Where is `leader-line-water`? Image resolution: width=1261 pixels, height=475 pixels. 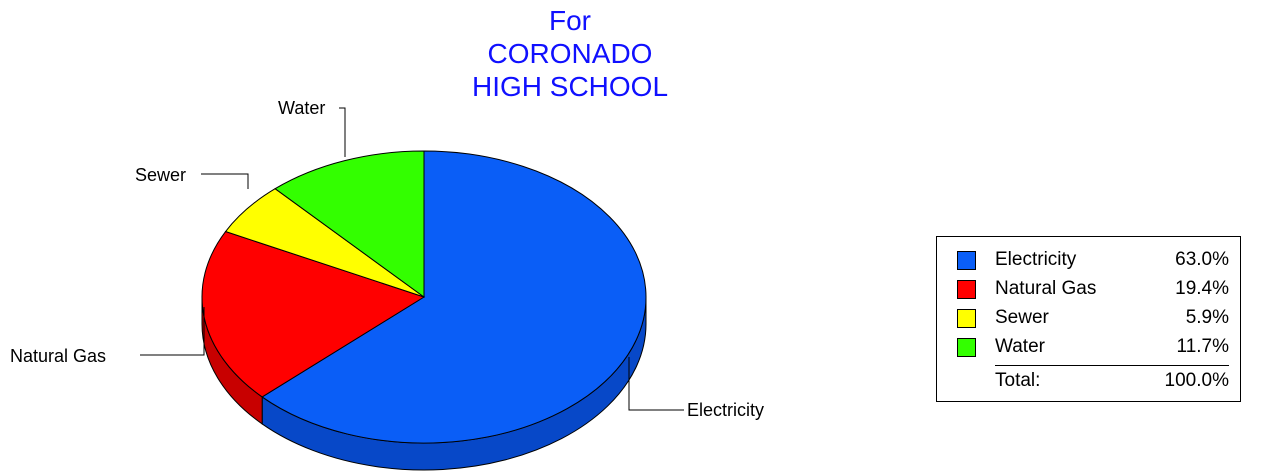 leader-line-water is located at coordinates (342, 132).